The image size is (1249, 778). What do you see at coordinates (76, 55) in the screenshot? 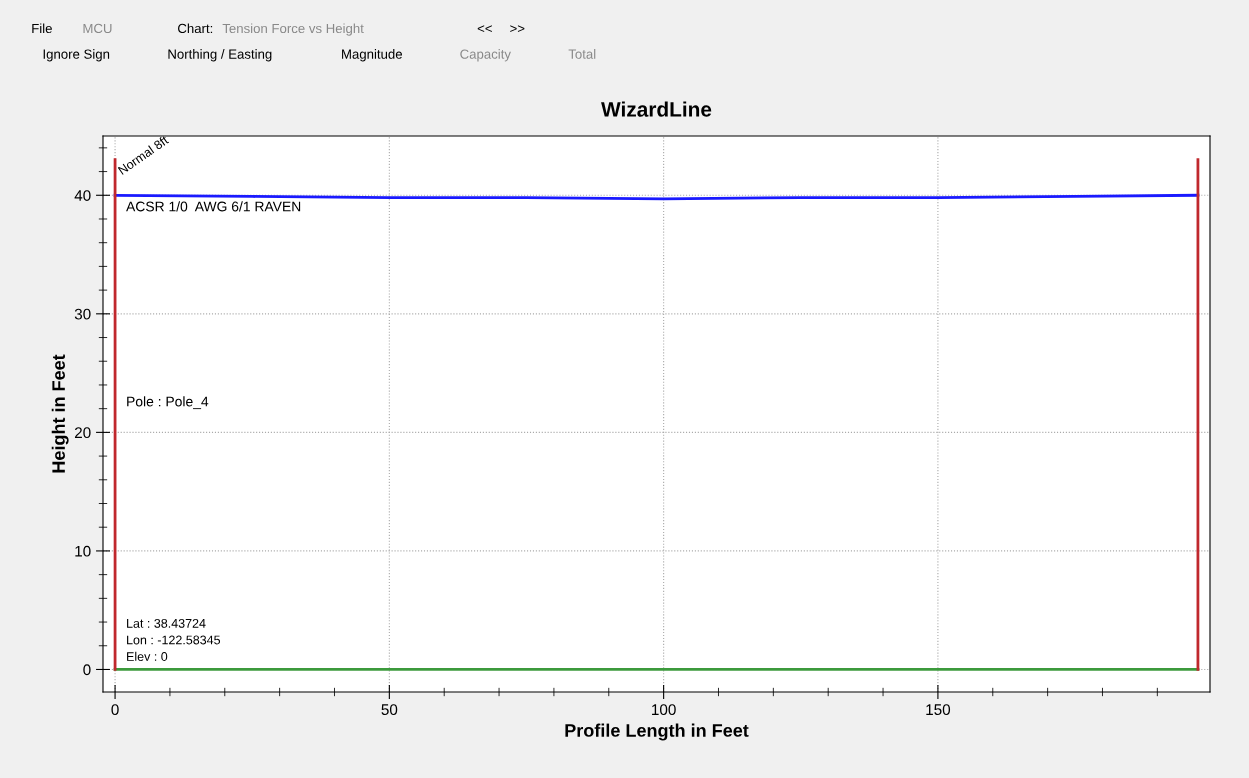
I see `text: Ignore Sign` at bounding box center [76, 55].